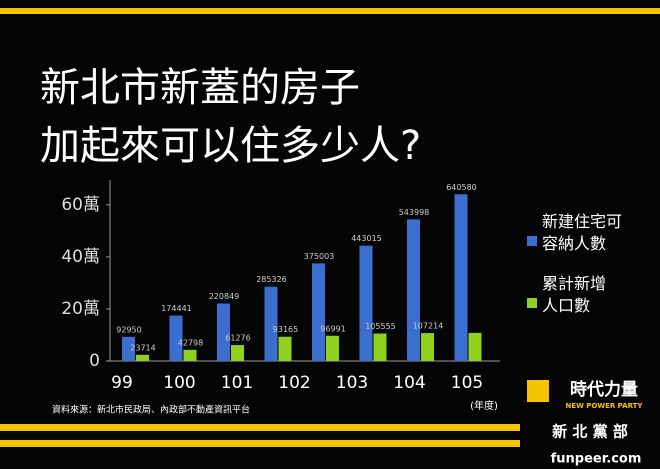  Describe the element at coordinates (574, 294) in the screenshot. I see `legend-label: 累計新增人口數` at that location.